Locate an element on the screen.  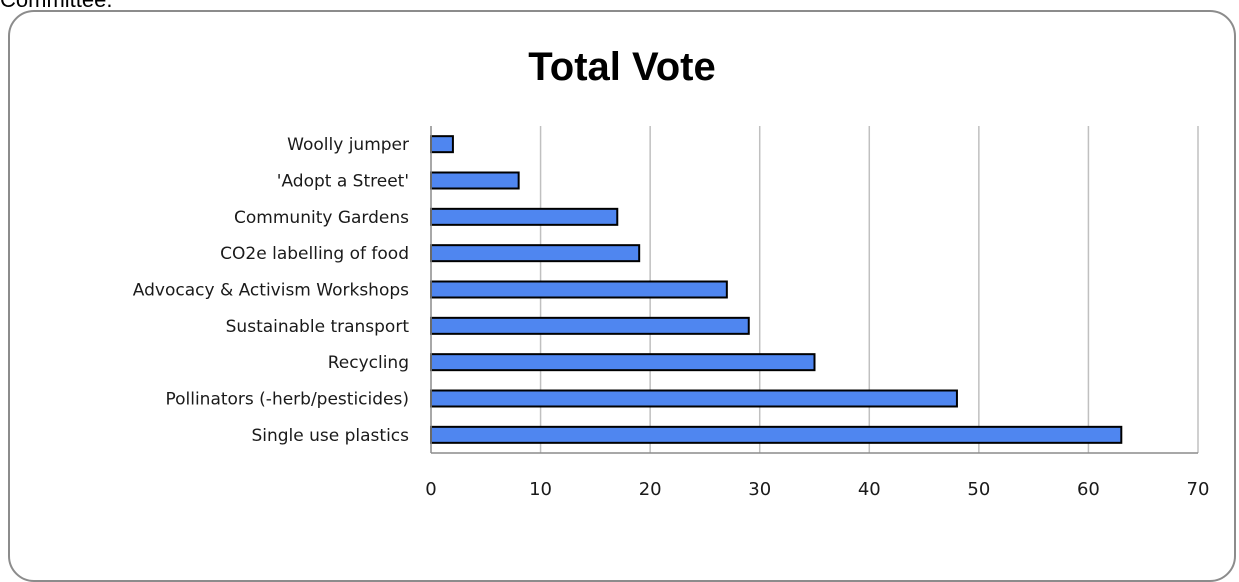
category-label-2: 'Adopt a Street' is located at coordinates (343, 182).